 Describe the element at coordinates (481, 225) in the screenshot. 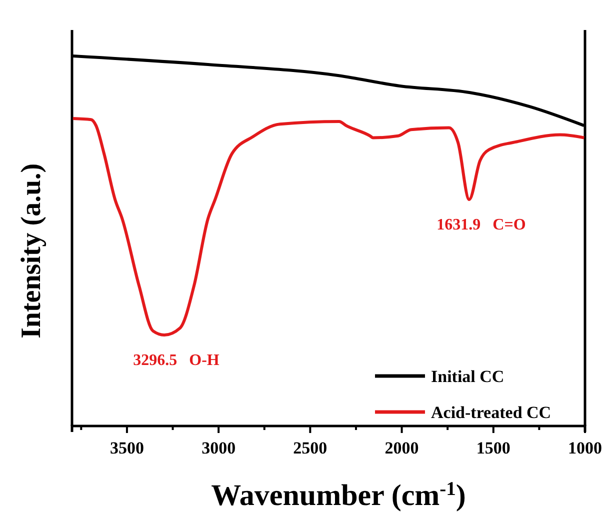

I see `annotation: 1631.9 C=O` at that location.